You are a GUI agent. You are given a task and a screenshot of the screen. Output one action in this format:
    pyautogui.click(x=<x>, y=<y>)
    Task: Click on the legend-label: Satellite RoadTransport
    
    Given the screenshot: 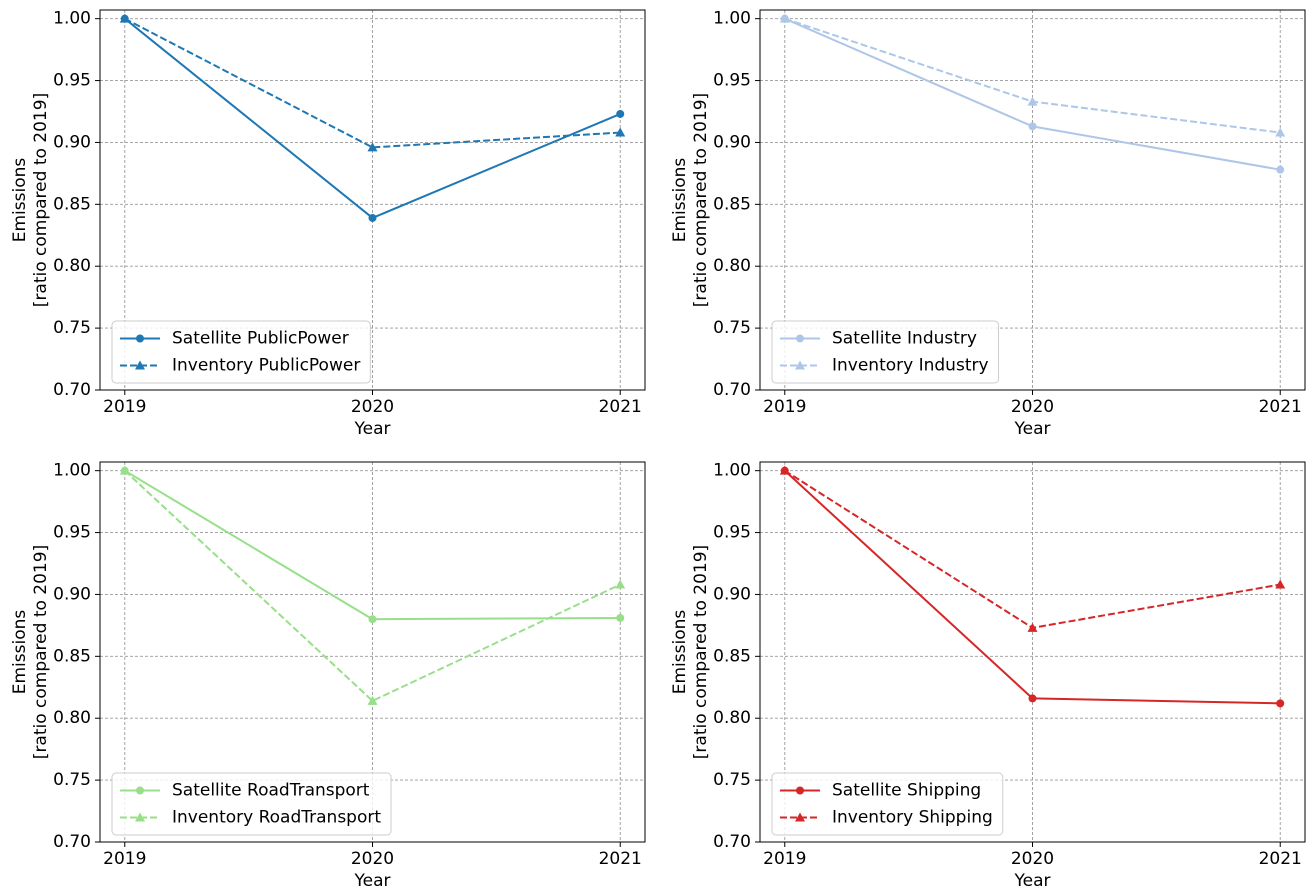 What is the action you would take?
    pyautogui.click(x=271, y=791)
    